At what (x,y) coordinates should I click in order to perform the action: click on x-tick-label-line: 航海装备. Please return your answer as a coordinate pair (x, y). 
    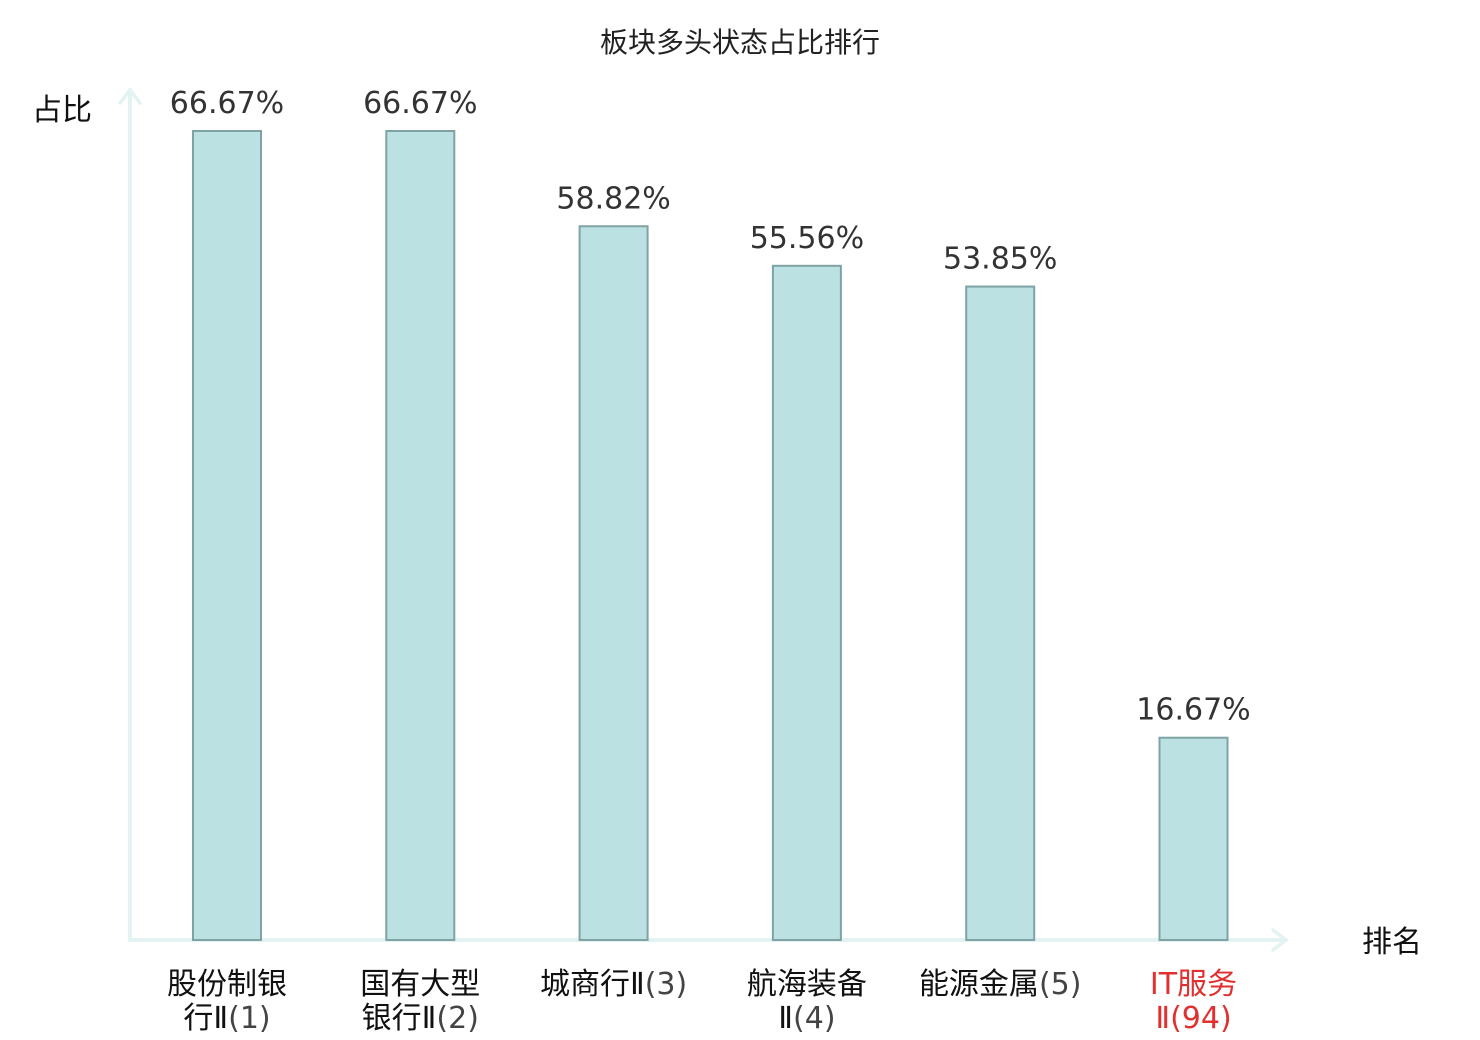
    Looking at the image, I should click on (807, 984).